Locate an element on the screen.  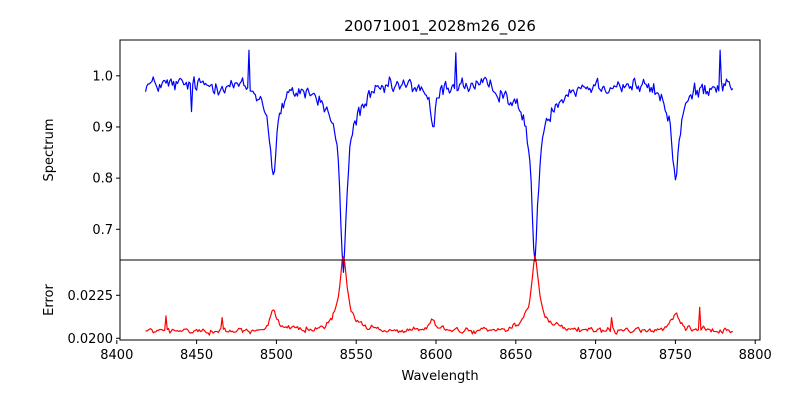
error-y-axis: 0.0200 0.0225 is located at coordinates (94, 318).